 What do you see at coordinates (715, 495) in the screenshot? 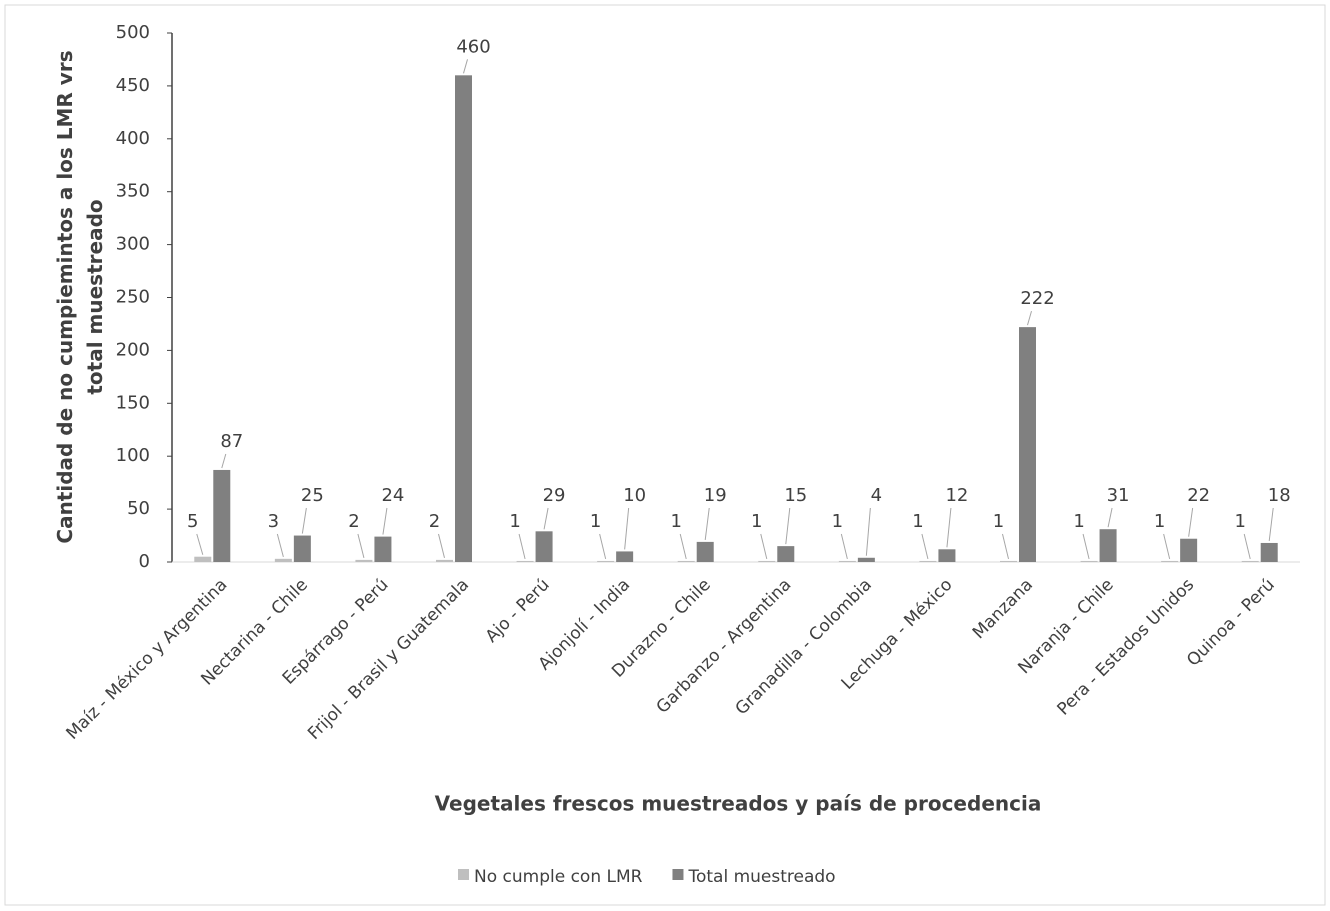
I see `data-label: 19` at bounding box center [715, 495].